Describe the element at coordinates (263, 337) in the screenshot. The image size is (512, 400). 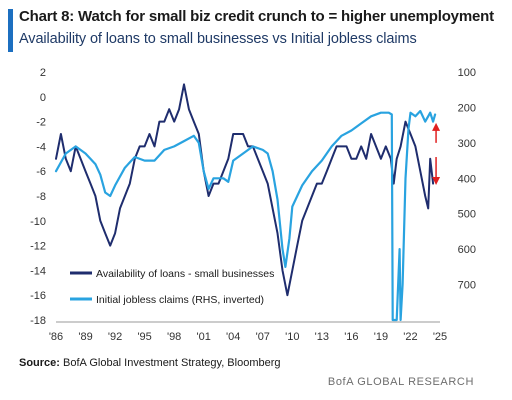
I see `x-tick-label: '07` at that location.